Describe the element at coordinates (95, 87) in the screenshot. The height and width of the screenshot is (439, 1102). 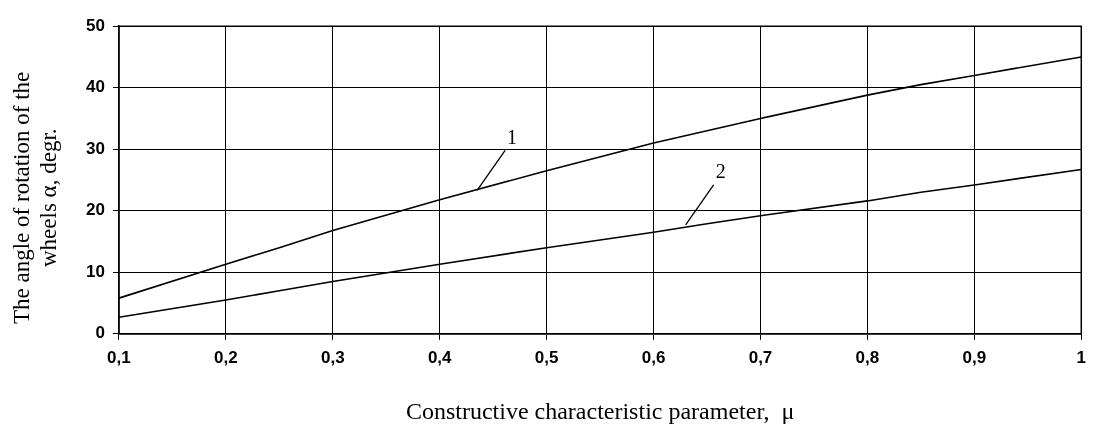
I see `y-tick-label: 40` at that location.